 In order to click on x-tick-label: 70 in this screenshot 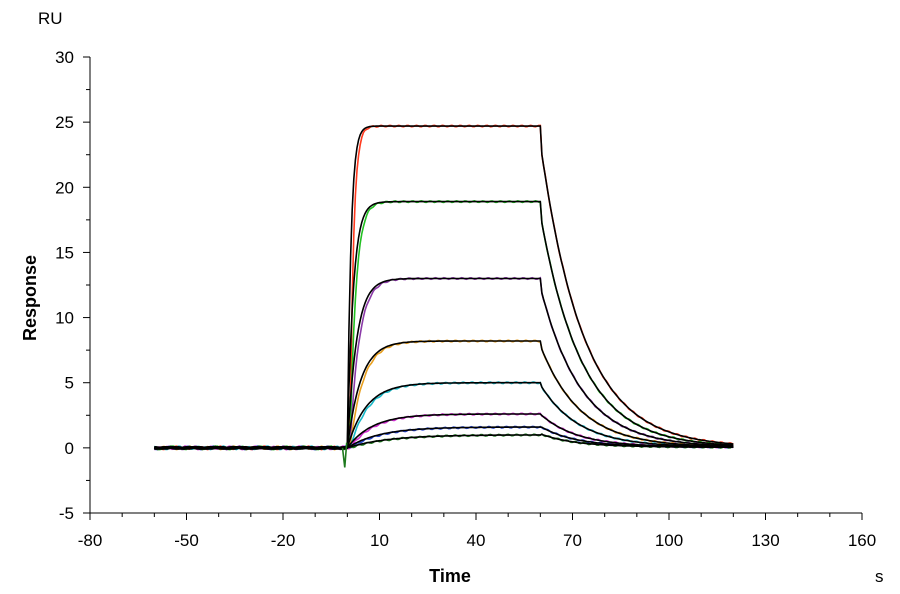, I will do `click(572, 540)`.